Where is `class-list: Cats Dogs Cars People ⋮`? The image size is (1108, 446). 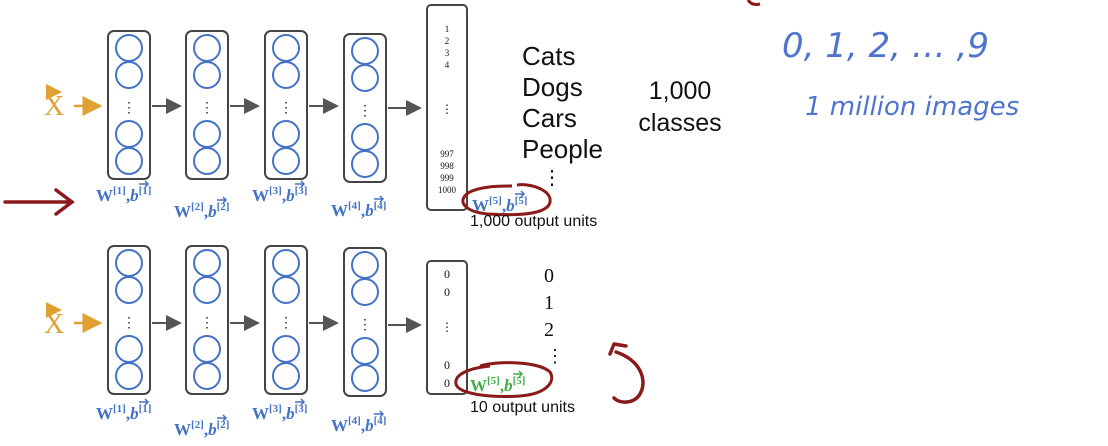
class-list: Cats Dogs Cars People ⋮ is located at coordinates (562, 115).